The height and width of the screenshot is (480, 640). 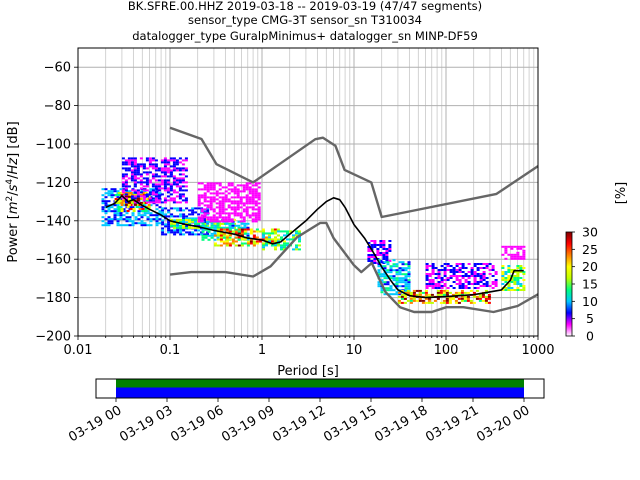 I want to click on colorbar-tick-label: 20, so click(x=590, y=266).